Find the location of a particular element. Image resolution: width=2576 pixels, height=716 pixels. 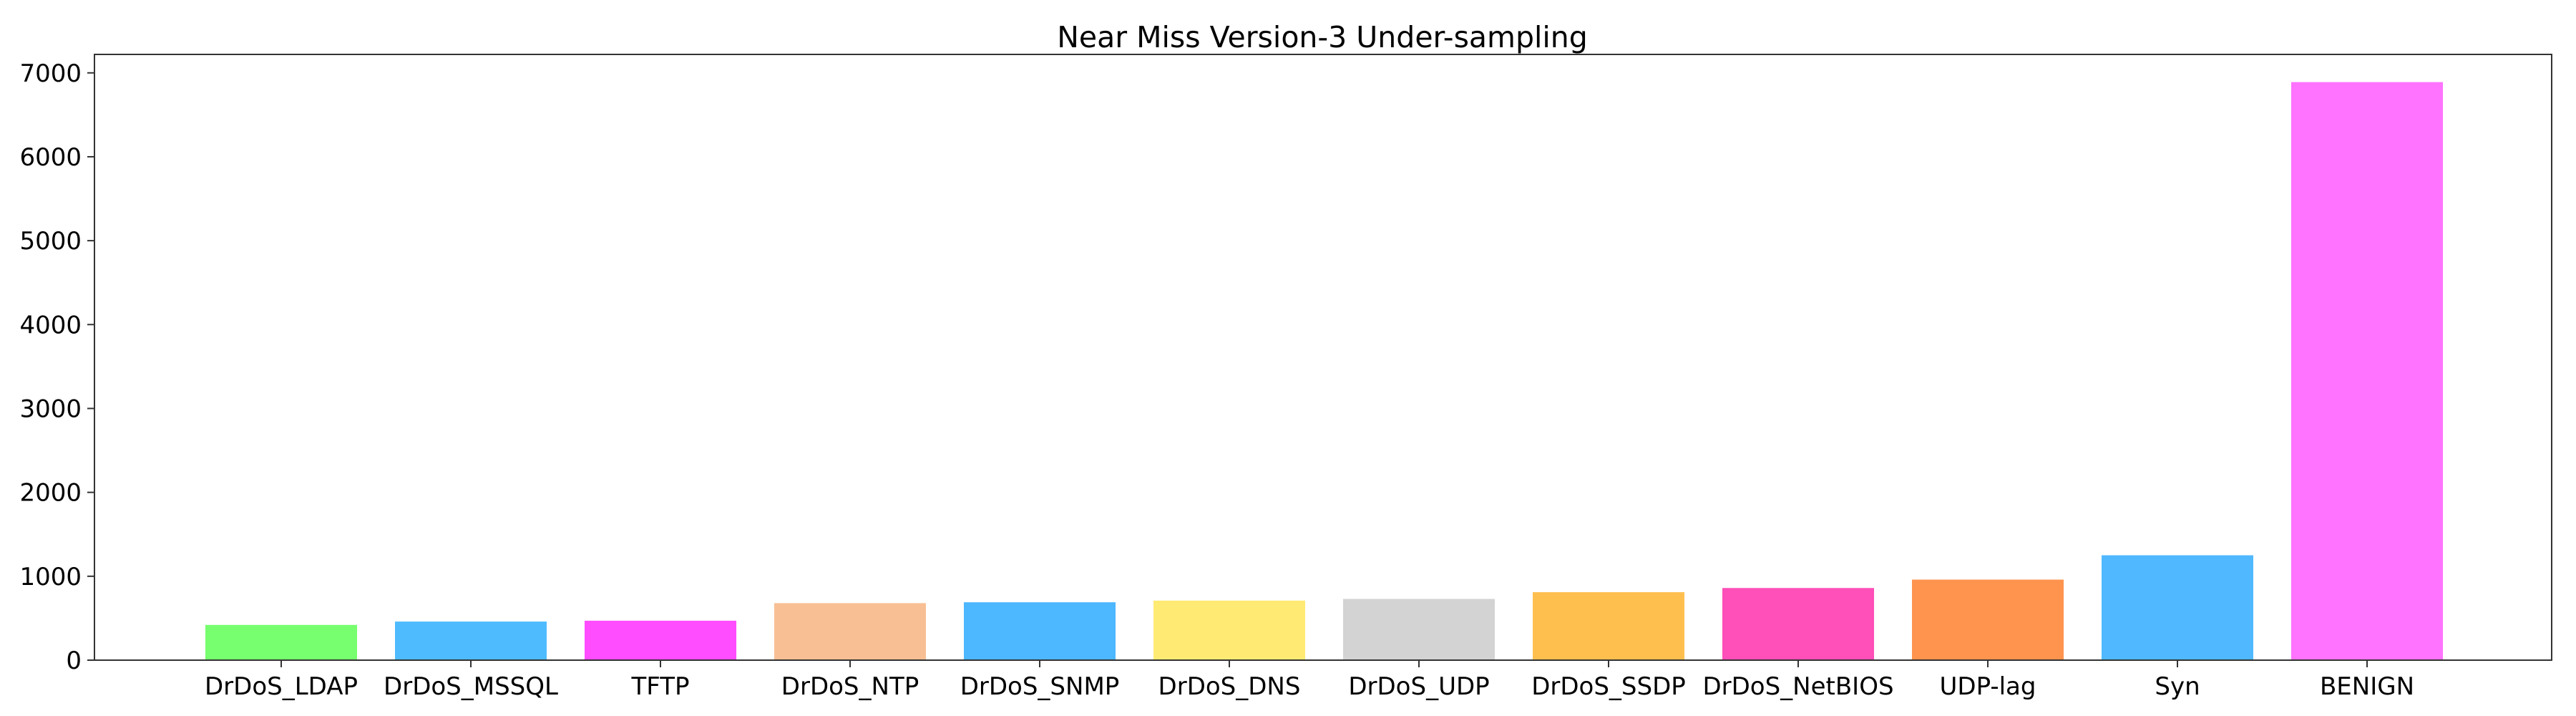

x-tick-label: DrDoS_MSSQL is located at coordinates (471, 686).